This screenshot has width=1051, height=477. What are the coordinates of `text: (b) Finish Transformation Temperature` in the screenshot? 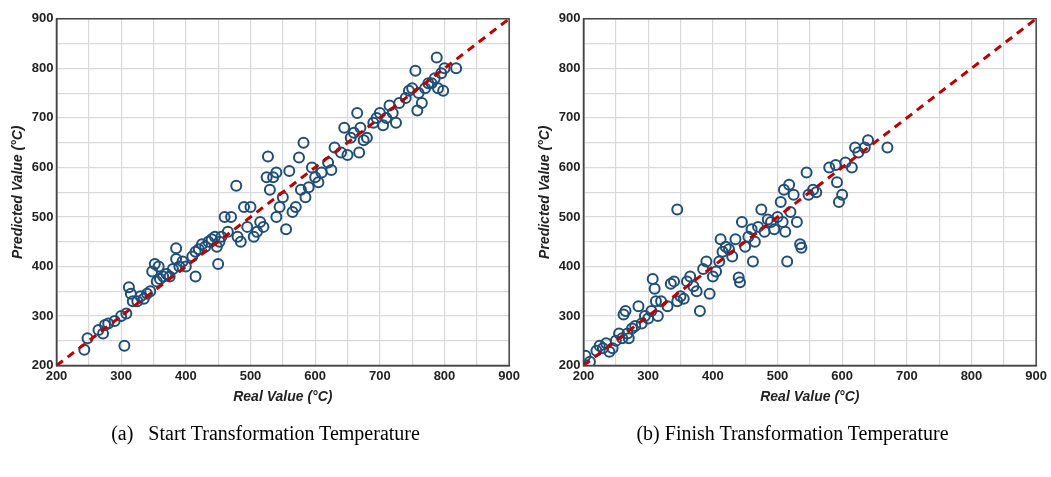 It's located at (792, 433).